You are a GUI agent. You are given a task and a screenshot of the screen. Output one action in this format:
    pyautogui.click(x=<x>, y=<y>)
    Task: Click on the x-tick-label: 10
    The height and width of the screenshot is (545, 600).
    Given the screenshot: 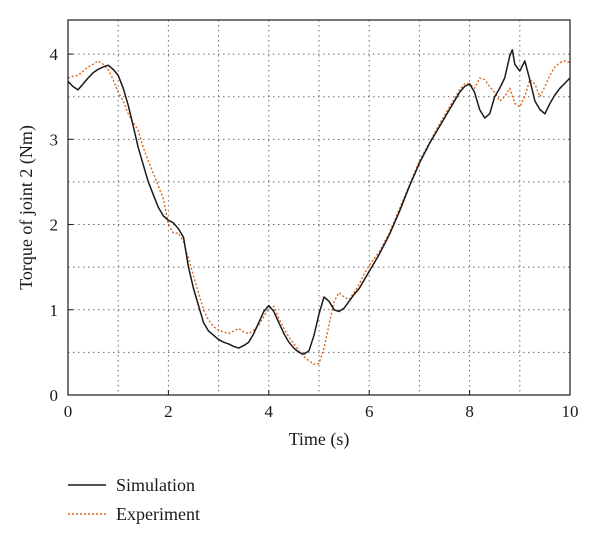 What is the action you would take?
    pyautogui.click(x=570, y=411)
    